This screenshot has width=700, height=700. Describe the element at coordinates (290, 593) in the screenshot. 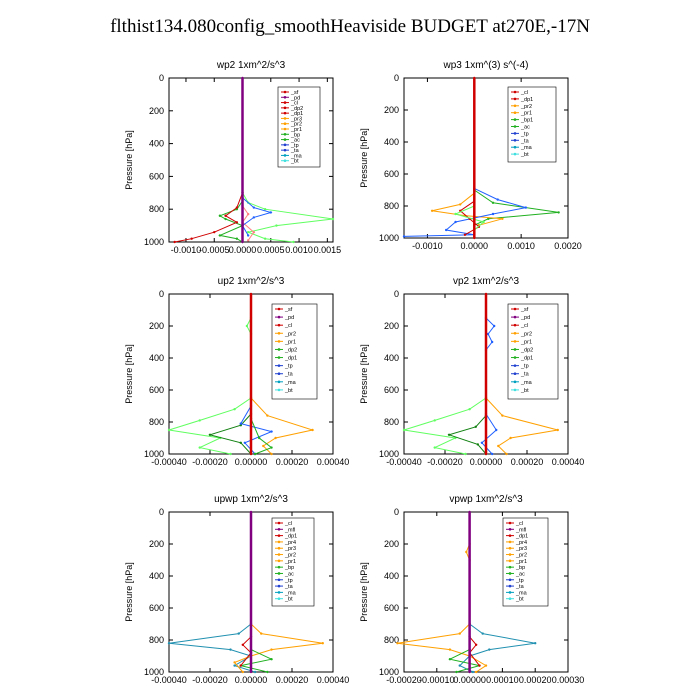

I see `legend-label: _ma` at that location.